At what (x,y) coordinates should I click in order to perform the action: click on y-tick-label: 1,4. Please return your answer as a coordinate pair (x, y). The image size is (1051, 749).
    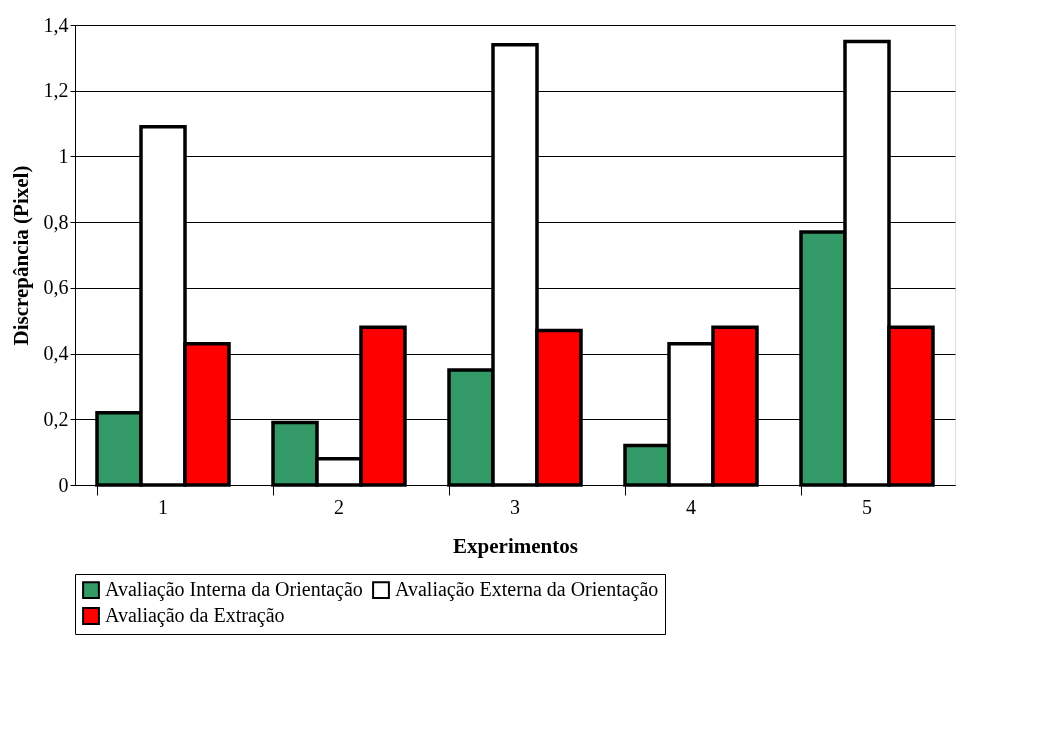
    Looking at the image, I should click on (56, 24).